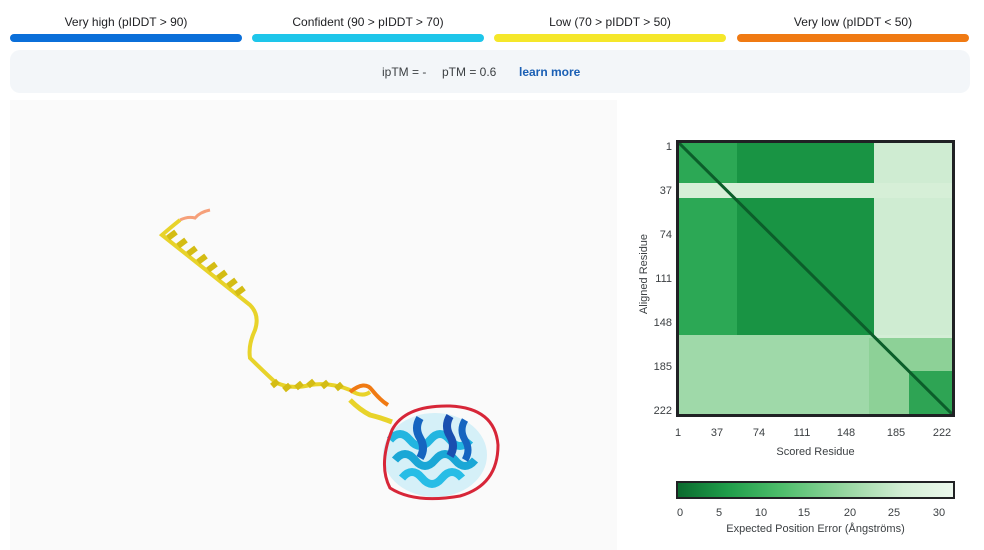 The height and width of the screenshot is (550, 984). What do you see at coordinates (435, 455) in the screenshot?
I see `folded-domain` at bounding box center [435, 455].